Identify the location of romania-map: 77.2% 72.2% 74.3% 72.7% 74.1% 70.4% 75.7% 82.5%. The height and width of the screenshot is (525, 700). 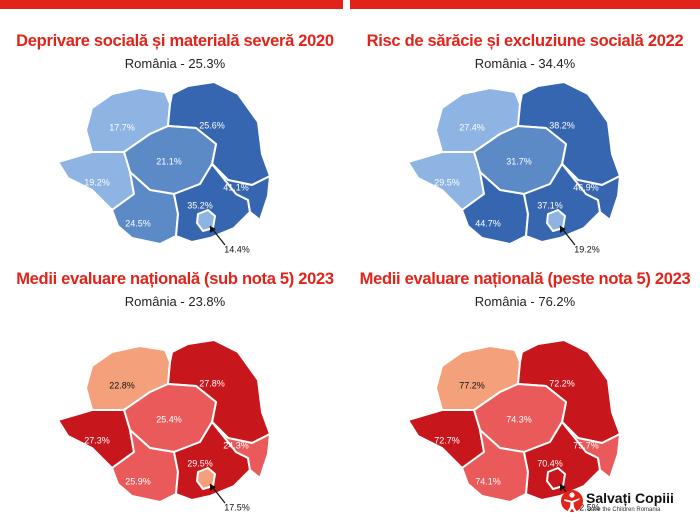
(514, 425).